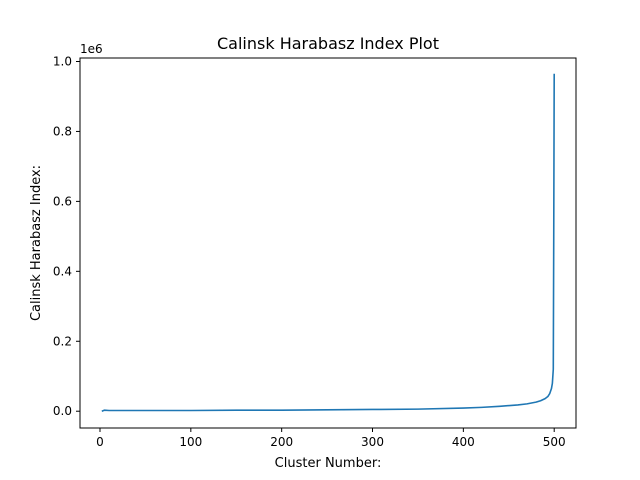 The image size is (640, 480). Describe the element at coordinates (100, 442) in the screenshot. I see `x-tick-label: 0` at that location.